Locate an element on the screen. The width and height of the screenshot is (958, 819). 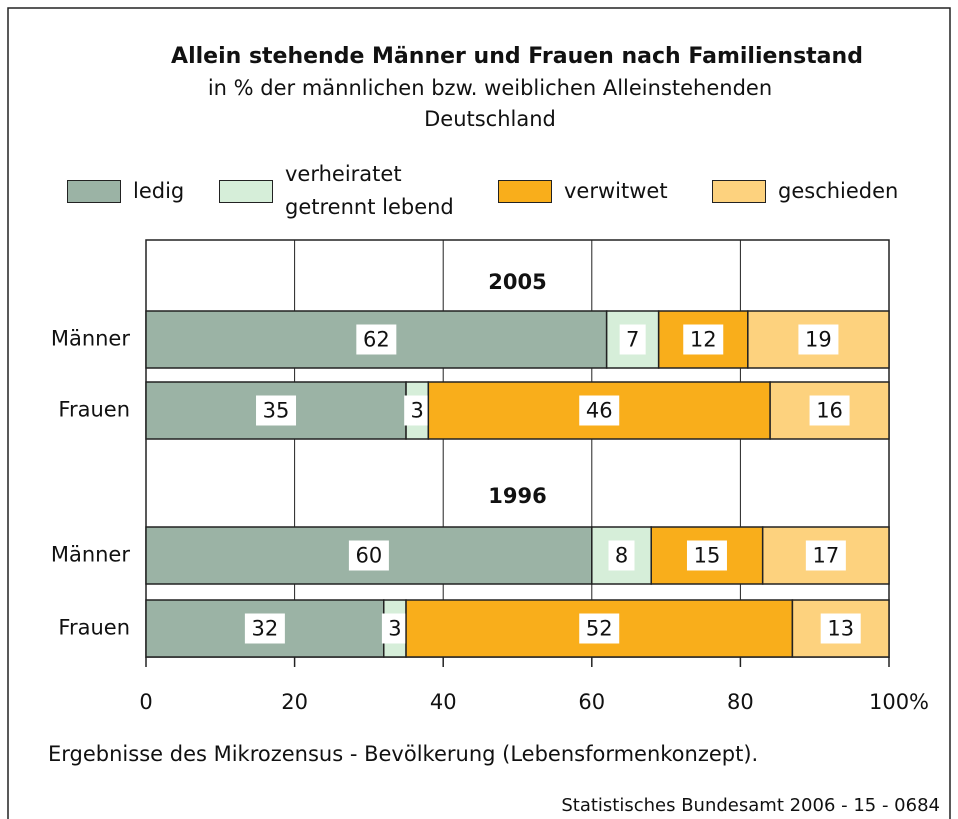
legend-label: verheiratet getrennt lebend is located at coordinates (369, 190).